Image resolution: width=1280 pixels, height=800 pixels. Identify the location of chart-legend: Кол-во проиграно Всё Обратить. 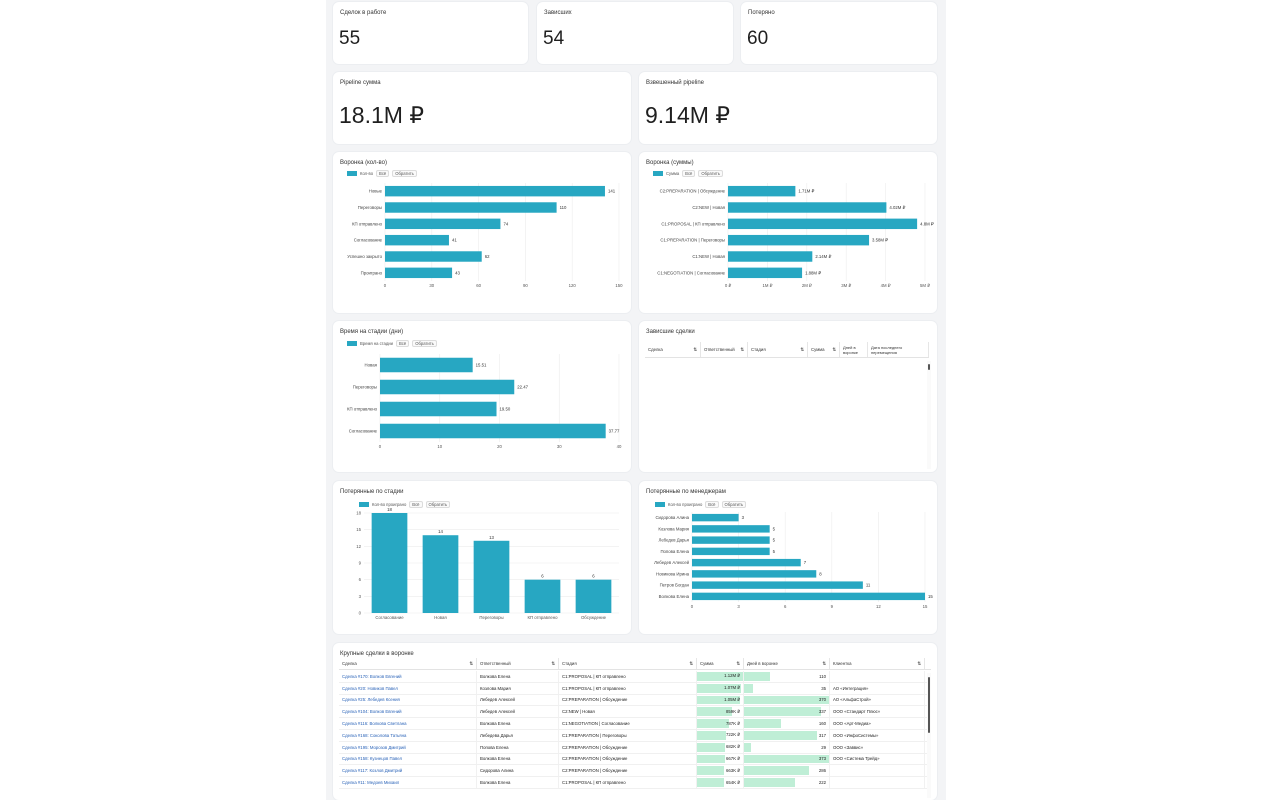
(701, 504).